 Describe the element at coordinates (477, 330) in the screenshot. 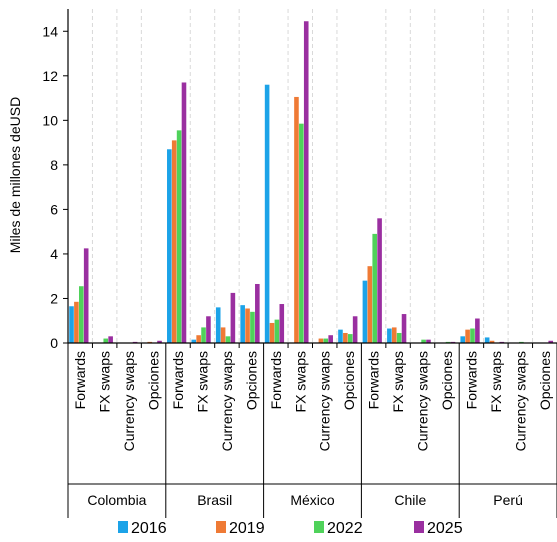

I see `bar-2025-Perú-Forwards` at that location.